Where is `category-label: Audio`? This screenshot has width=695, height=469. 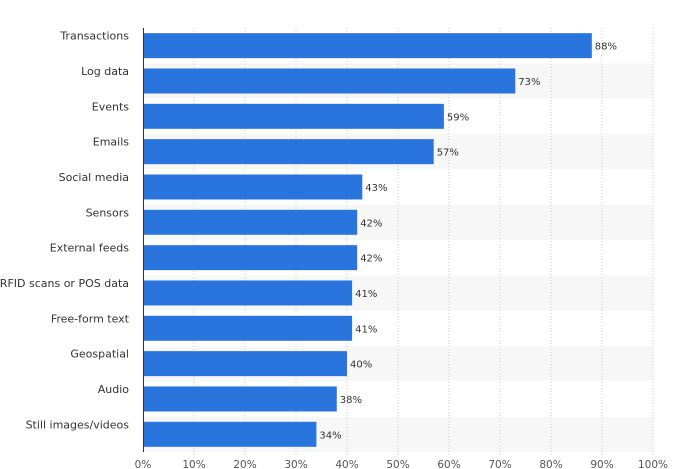 category-label: Audio is located at coordinates (114, 389).